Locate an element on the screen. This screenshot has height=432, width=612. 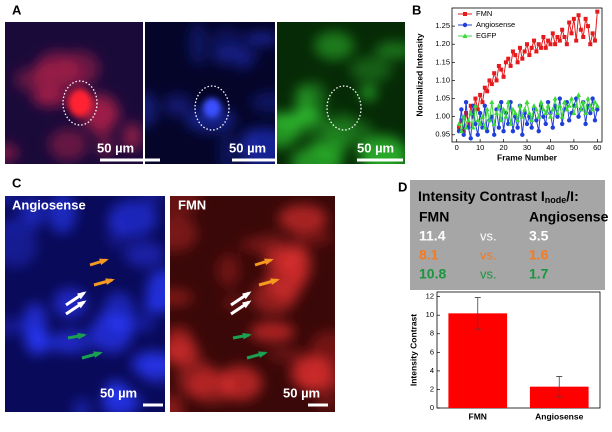
y-tick-label: 1.10 is located at coordinates (442, 79).